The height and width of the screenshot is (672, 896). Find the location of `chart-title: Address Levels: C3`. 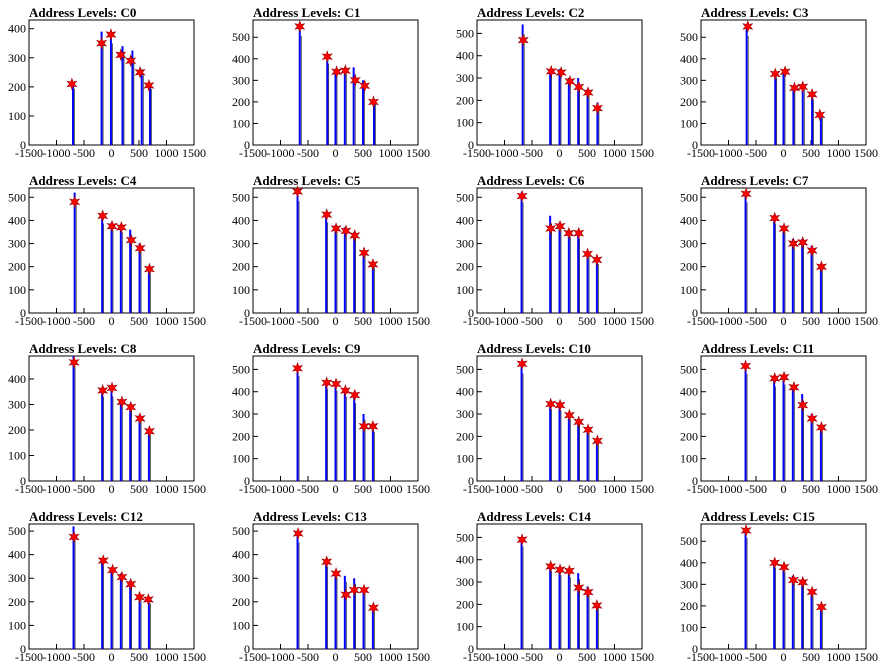

chart-title: Address Levels: C3 is located at coordinates (755, 12).